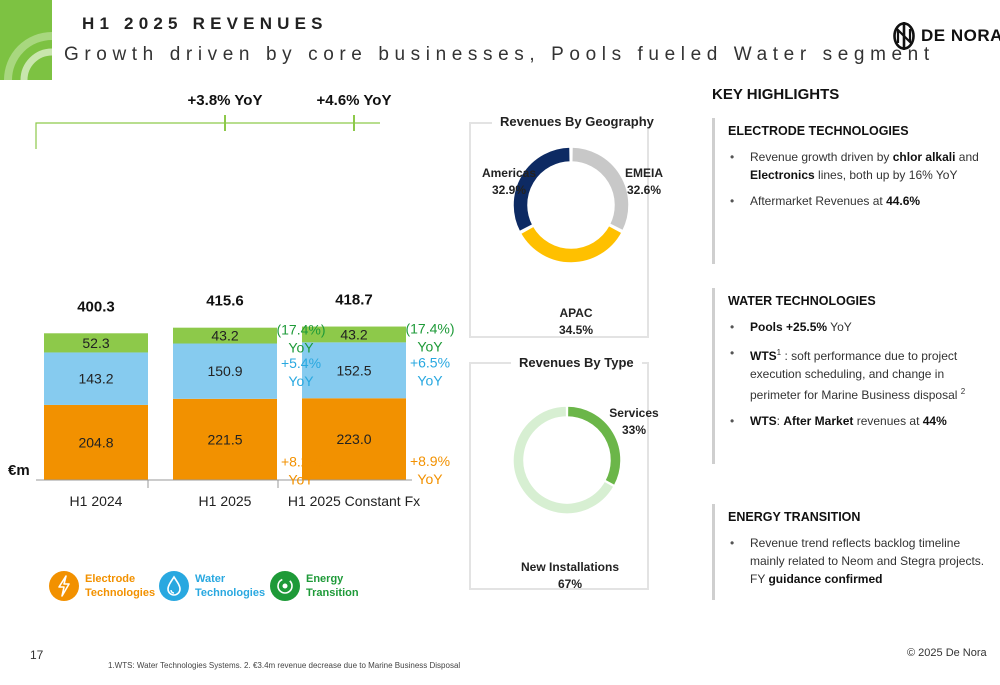 The image size is (1000, 685). I want to click on key-highlights-title: KEY HIGHLIGHTS, so click(776, 94).